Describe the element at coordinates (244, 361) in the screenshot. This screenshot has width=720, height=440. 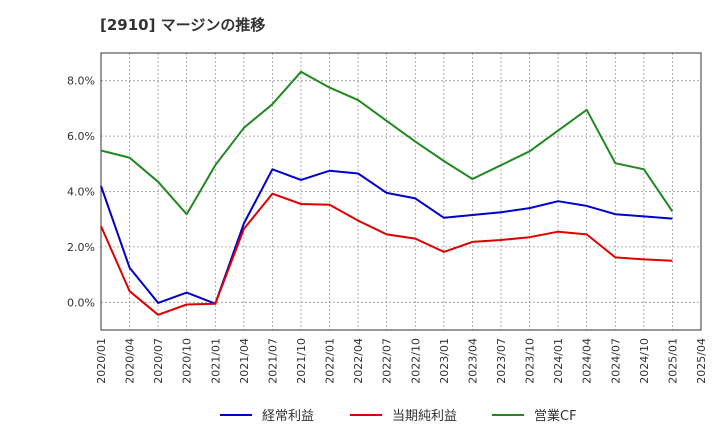
I see `x-tick-label: 2021/04` at that location.